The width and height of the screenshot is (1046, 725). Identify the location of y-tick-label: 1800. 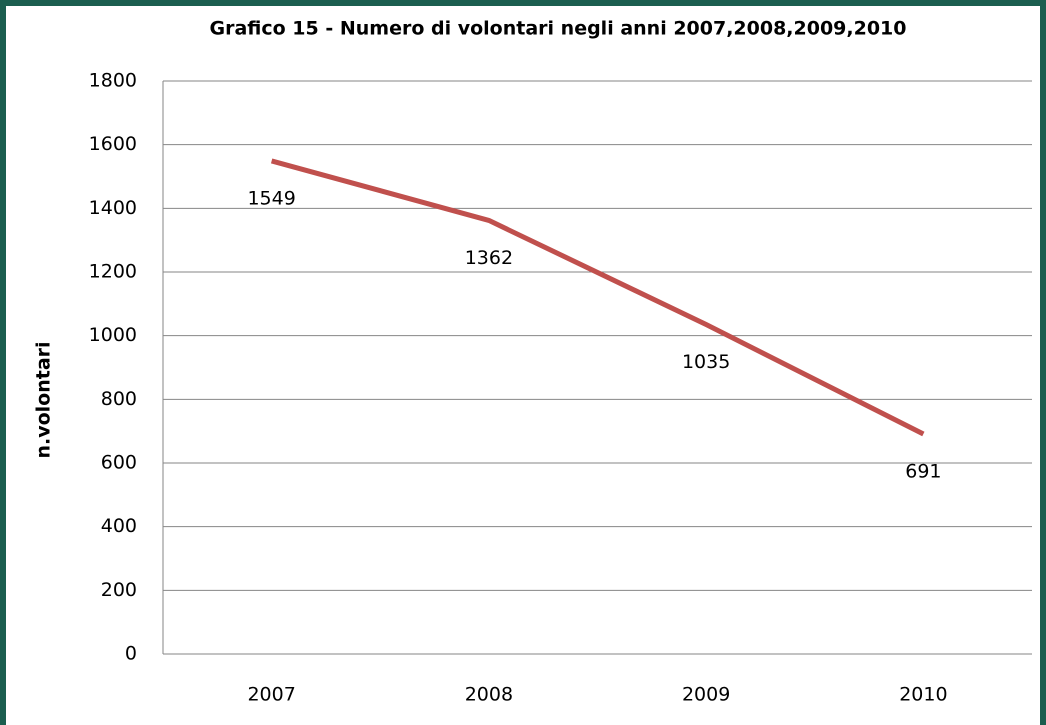
(113, 81).